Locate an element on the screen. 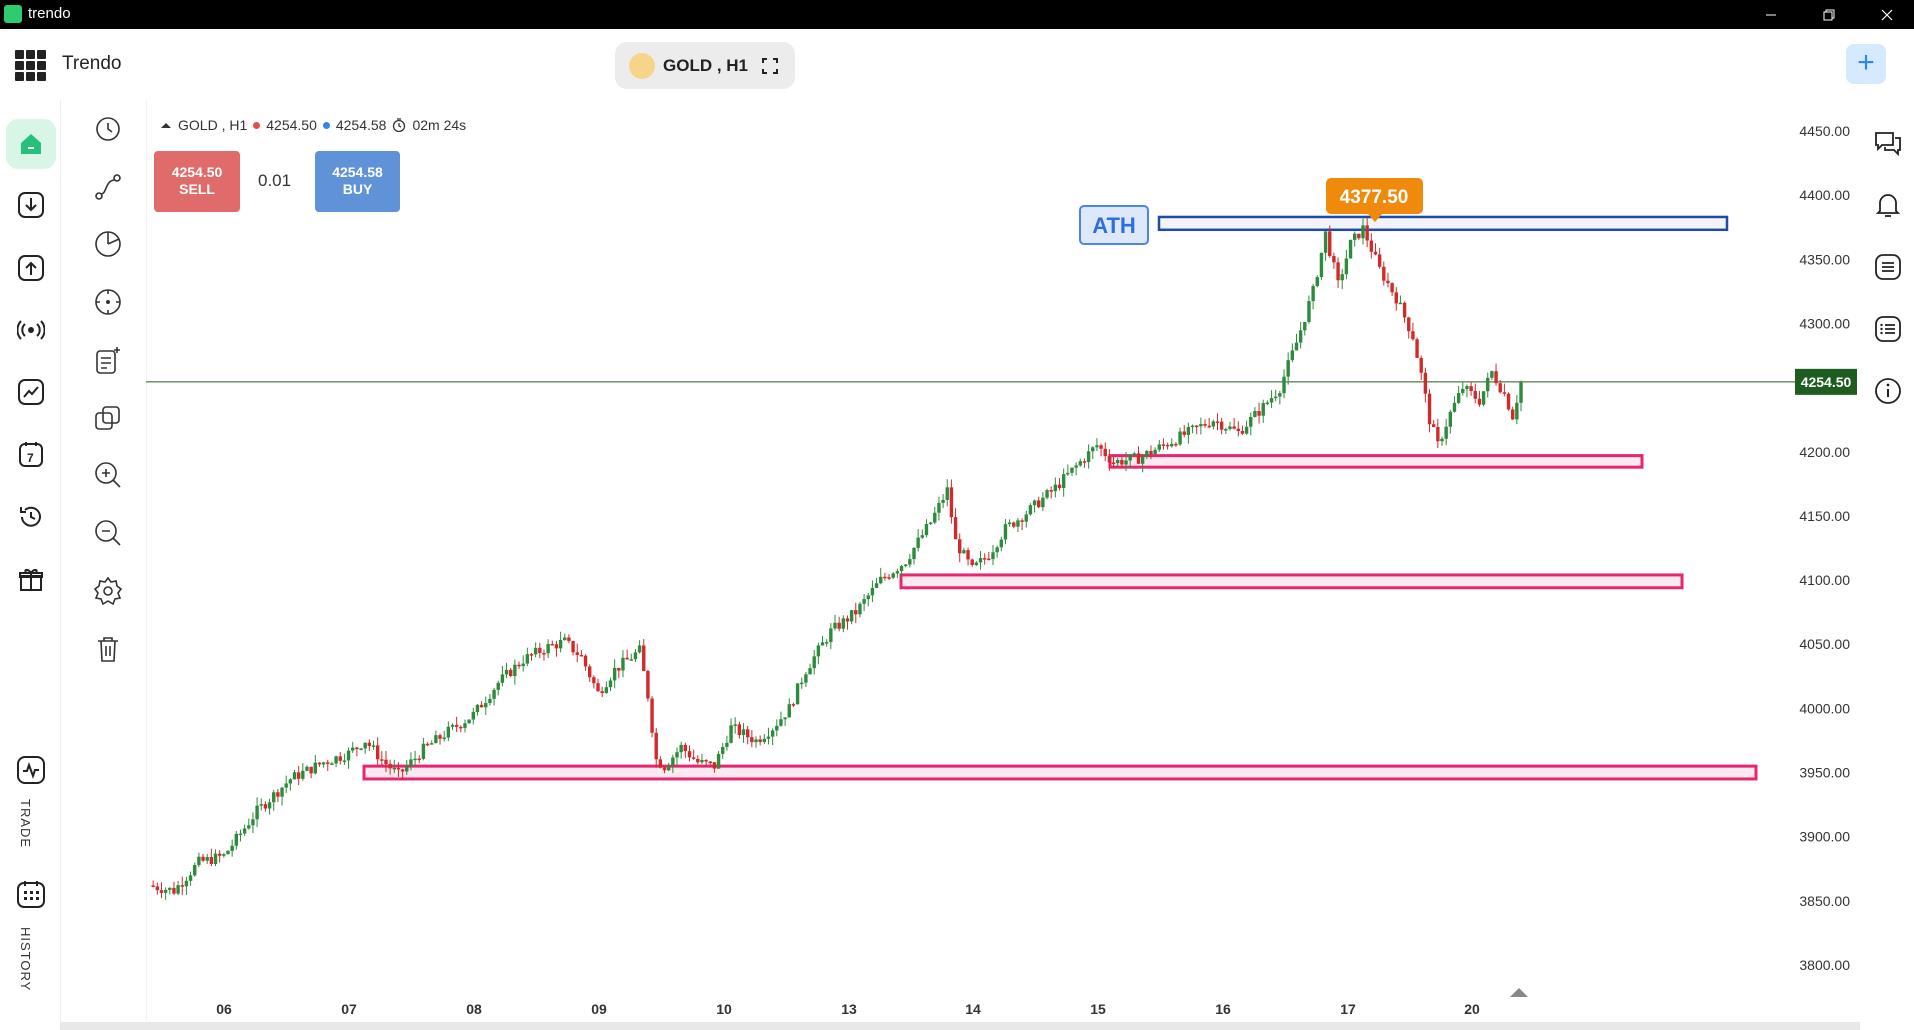 Image resolution: width=1914 pixels, height=1030 pixels. info-bid: 4254.50 is located at coordinates (291, 125).